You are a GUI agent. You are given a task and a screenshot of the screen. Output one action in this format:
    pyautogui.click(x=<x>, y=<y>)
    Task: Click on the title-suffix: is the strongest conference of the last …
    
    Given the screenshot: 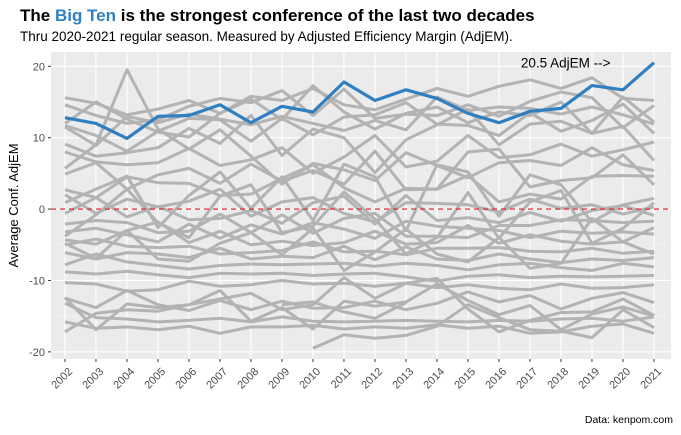 What is the action you would take?
    pyautogui.click(x=325, y=15)
    